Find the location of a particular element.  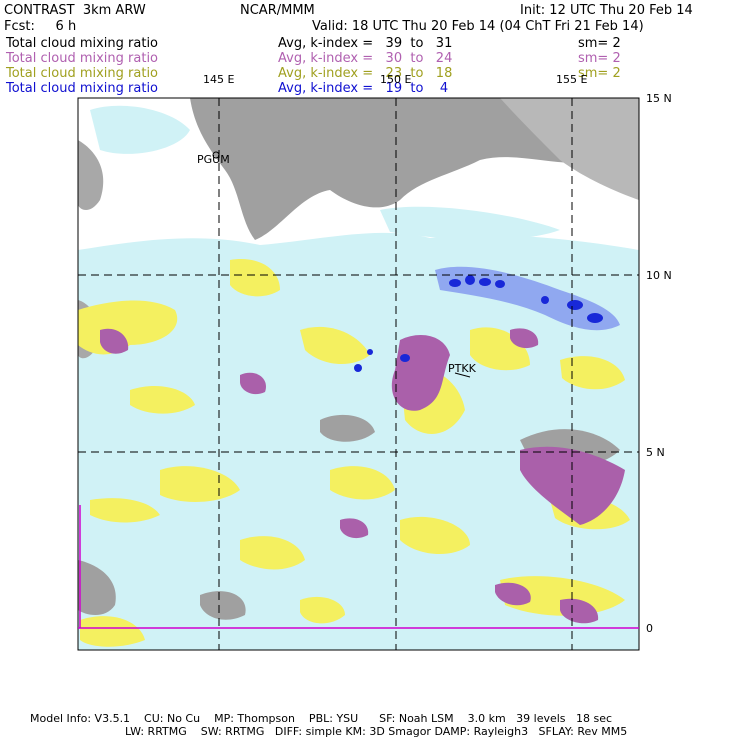

gray-region-southwest is located at coordinates (97, 587).